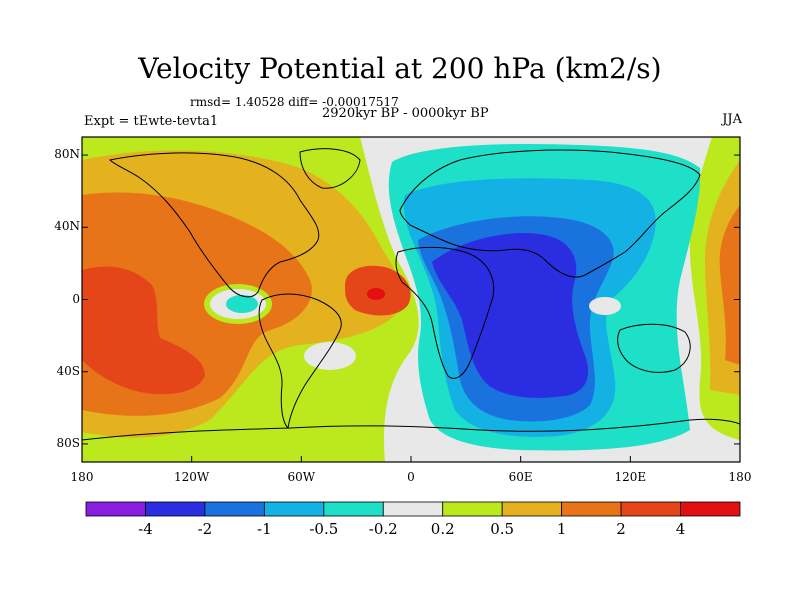 This screenshot has width=800, height=600. Describe the element at coordinates (301, 477) in the screenshot. I see `lon-tick-label: 60W` at that location.